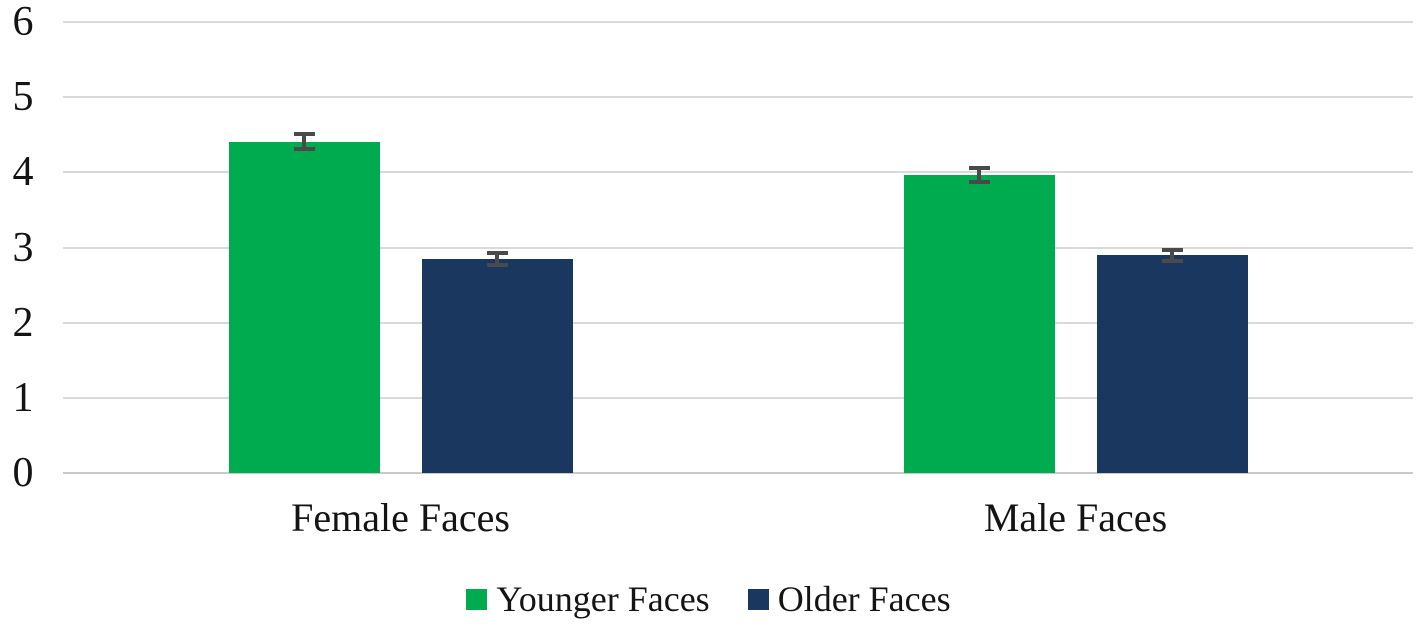 The height and width of the screenshot is (626, 1417). I want to click on y-tick-label-5: 5, so click(23, 97).